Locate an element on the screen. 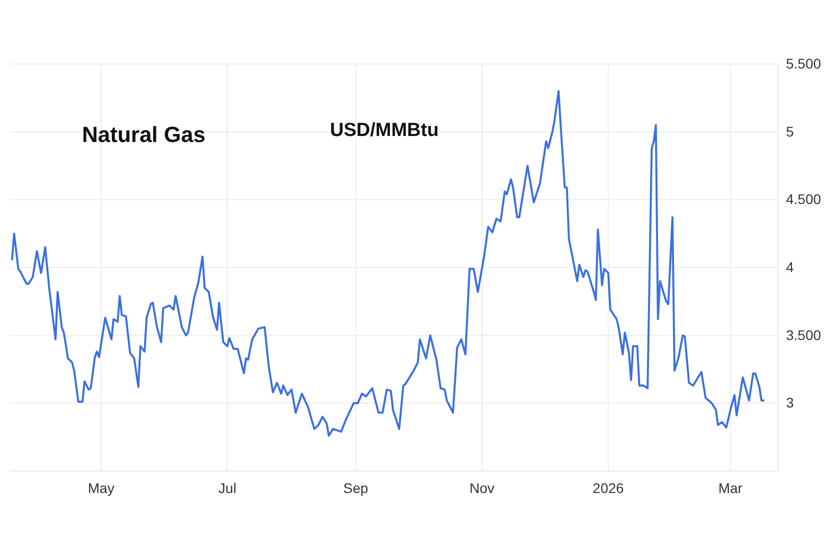  x-tick-label: Mar is located at coordinates (730, 488).